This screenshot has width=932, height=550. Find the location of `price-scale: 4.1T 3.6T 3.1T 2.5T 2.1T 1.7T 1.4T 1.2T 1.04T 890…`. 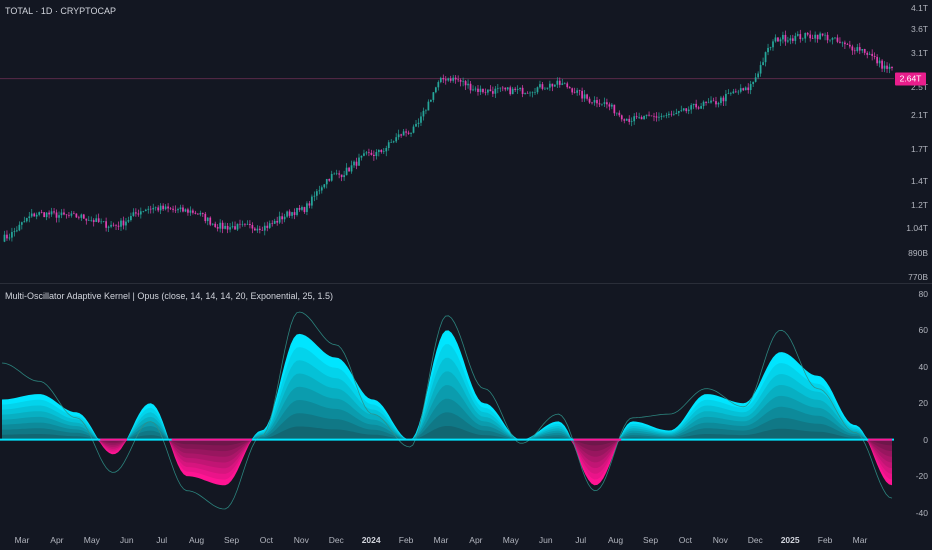

price-scale: 4.1T 3.6T 3.1T 2.5T 2.1T 1.7T 1.4T 1.2T 1.04T 890… is located at coordinates (913, 141).